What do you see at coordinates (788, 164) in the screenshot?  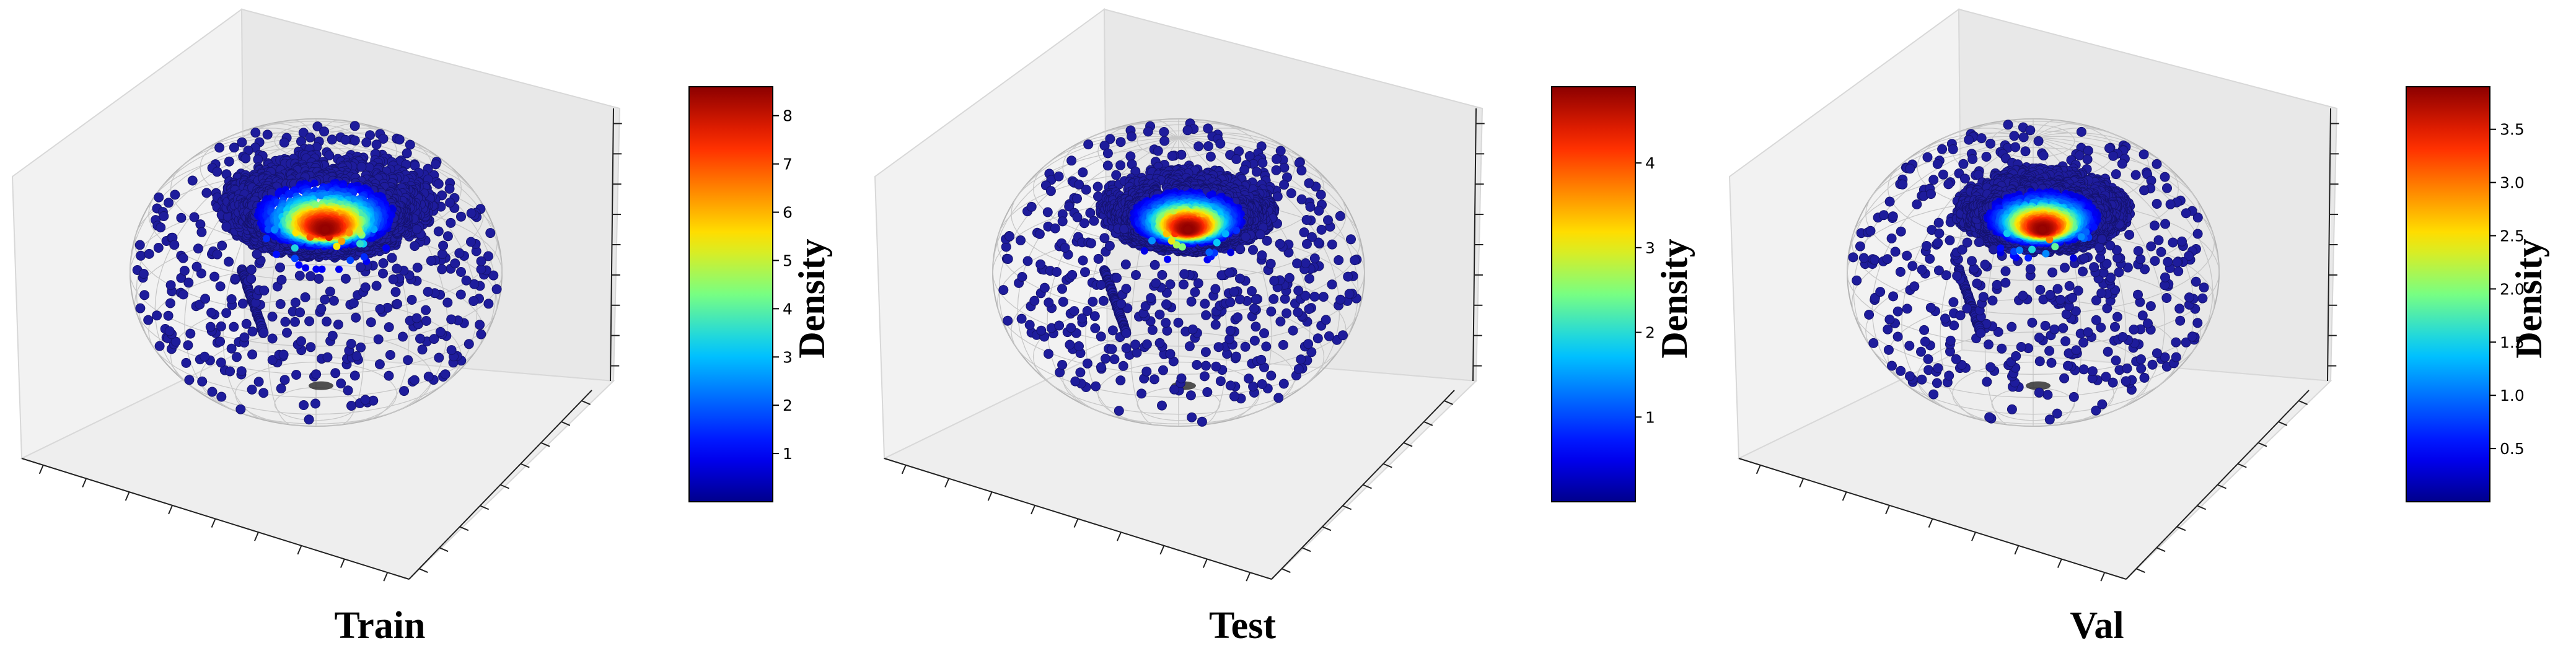 I see `colorbar-tick-label: 7` at bounding box center [788, 164].